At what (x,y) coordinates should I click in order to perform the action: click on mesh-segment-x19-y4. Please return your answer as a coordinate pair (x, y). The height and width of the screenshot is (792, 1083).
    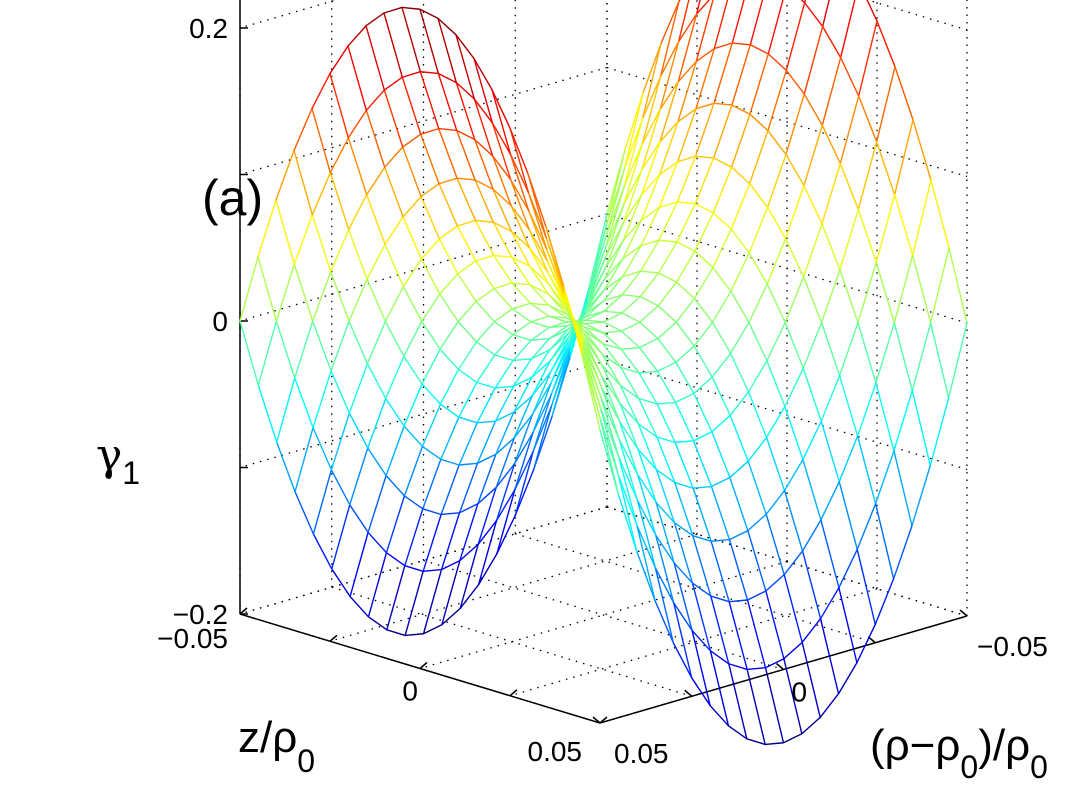
    Looking at the image, I should click on (339, 155).